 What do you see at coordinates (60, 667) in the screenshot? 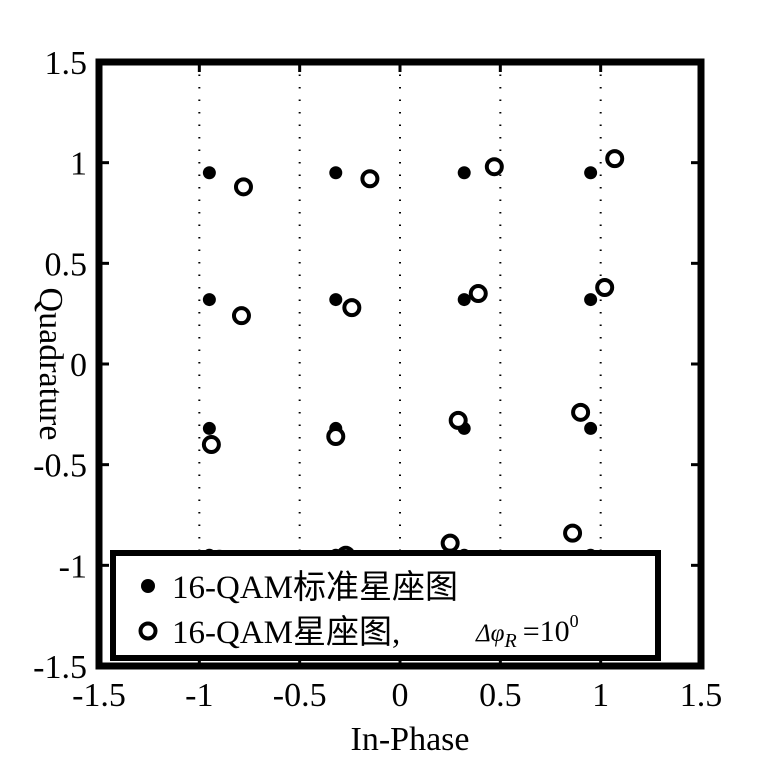
I see `y-tick-label: -1.5` at bounding box center [60, 667].